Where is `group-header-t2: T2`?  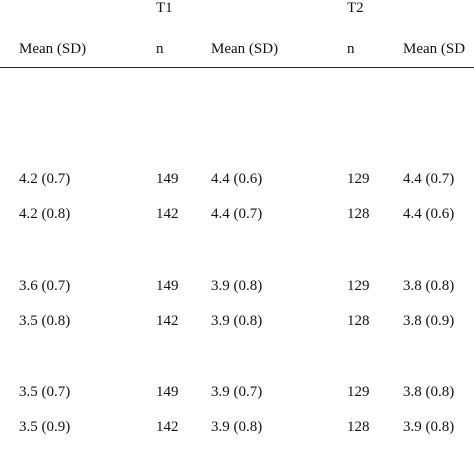
group-header-t2: T2 is located at coordinates (355, 8).